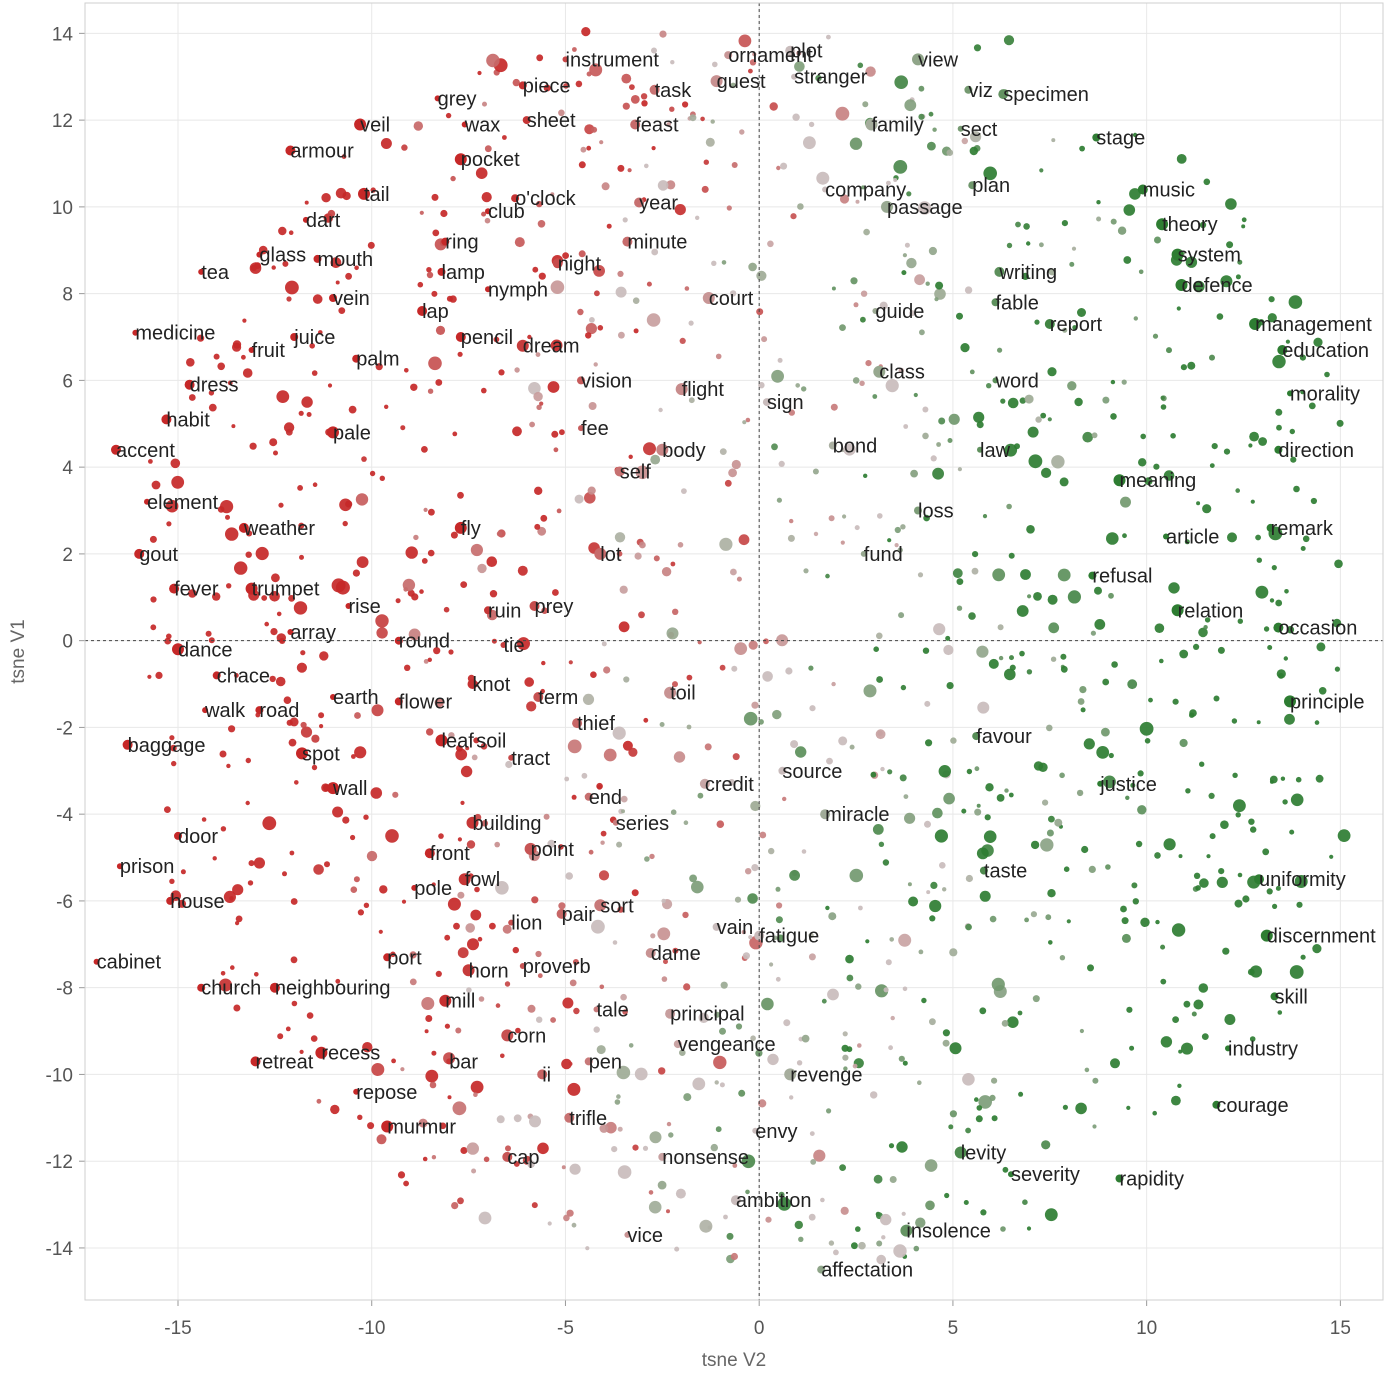 This screenshot has width=1386, height=1380. Describe the element at coordinates (705, 1158) in the screenshot. I see `word-label: nonsense` at that location.